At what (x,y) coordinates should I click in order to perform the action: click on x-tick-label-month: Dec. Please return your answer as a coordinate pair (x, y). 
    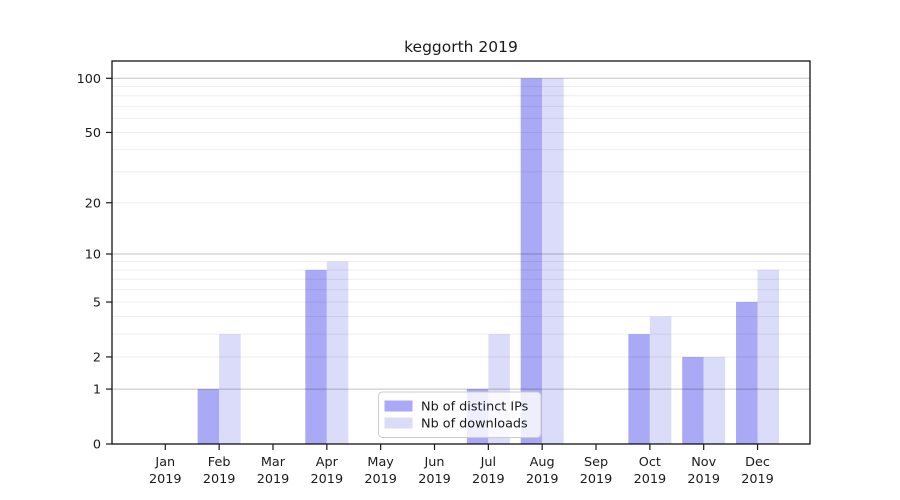
    Looking at the image, I should click on (757, 462).